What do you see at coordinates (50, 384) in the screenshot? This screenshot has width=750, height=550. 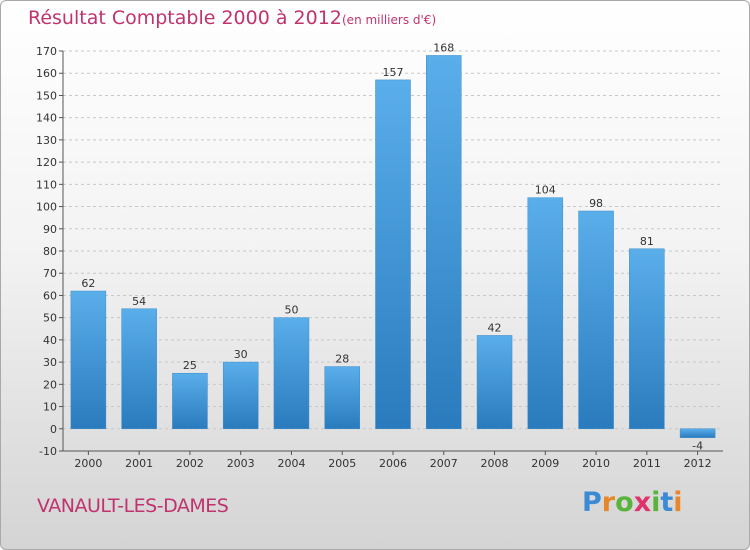 I see `y-tick-label: 20` at bounding box center [50, 384].